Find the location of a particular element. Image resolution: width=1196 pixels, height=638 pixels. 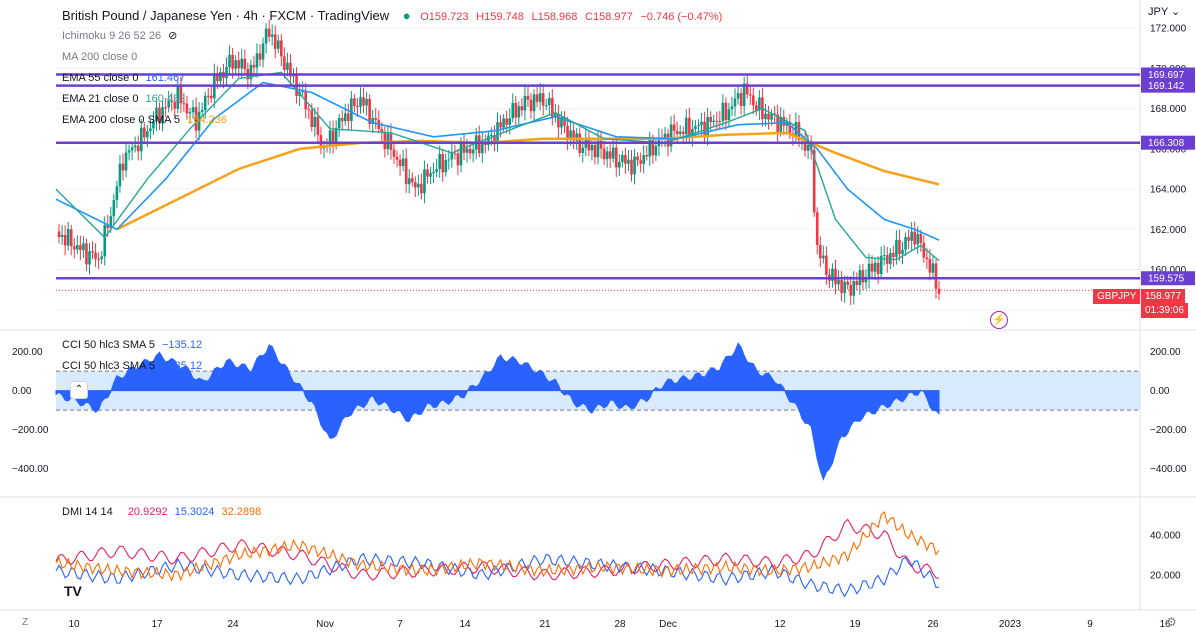

indicator-ma200: MA 200 close 0 is located at coordinates (101, 57).